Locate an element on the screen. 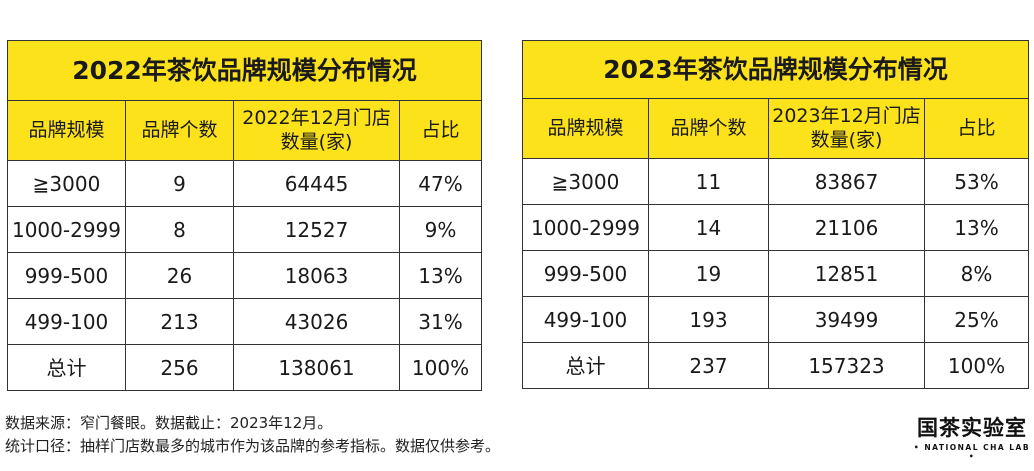 The height and width of the screenshot is (471, 1034). table-row: 999-500 26 18063 13% is located at coordinates (245, 275).